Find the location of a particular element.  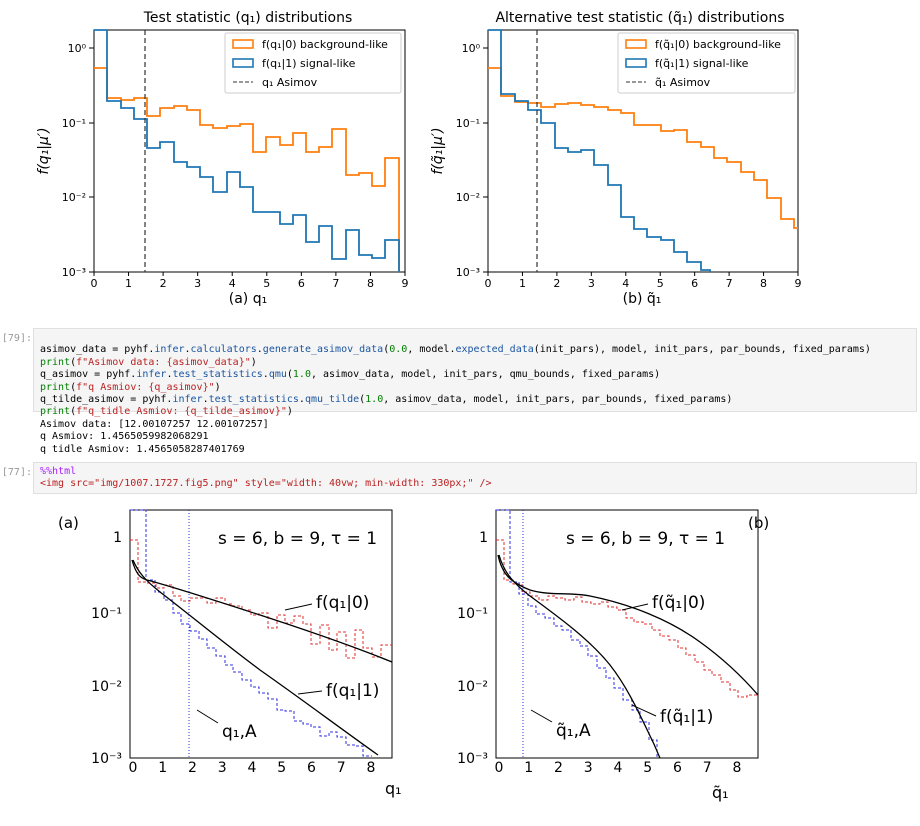

y-axis-label: f(q₁|μ′) is located at coordinates (44, 150).